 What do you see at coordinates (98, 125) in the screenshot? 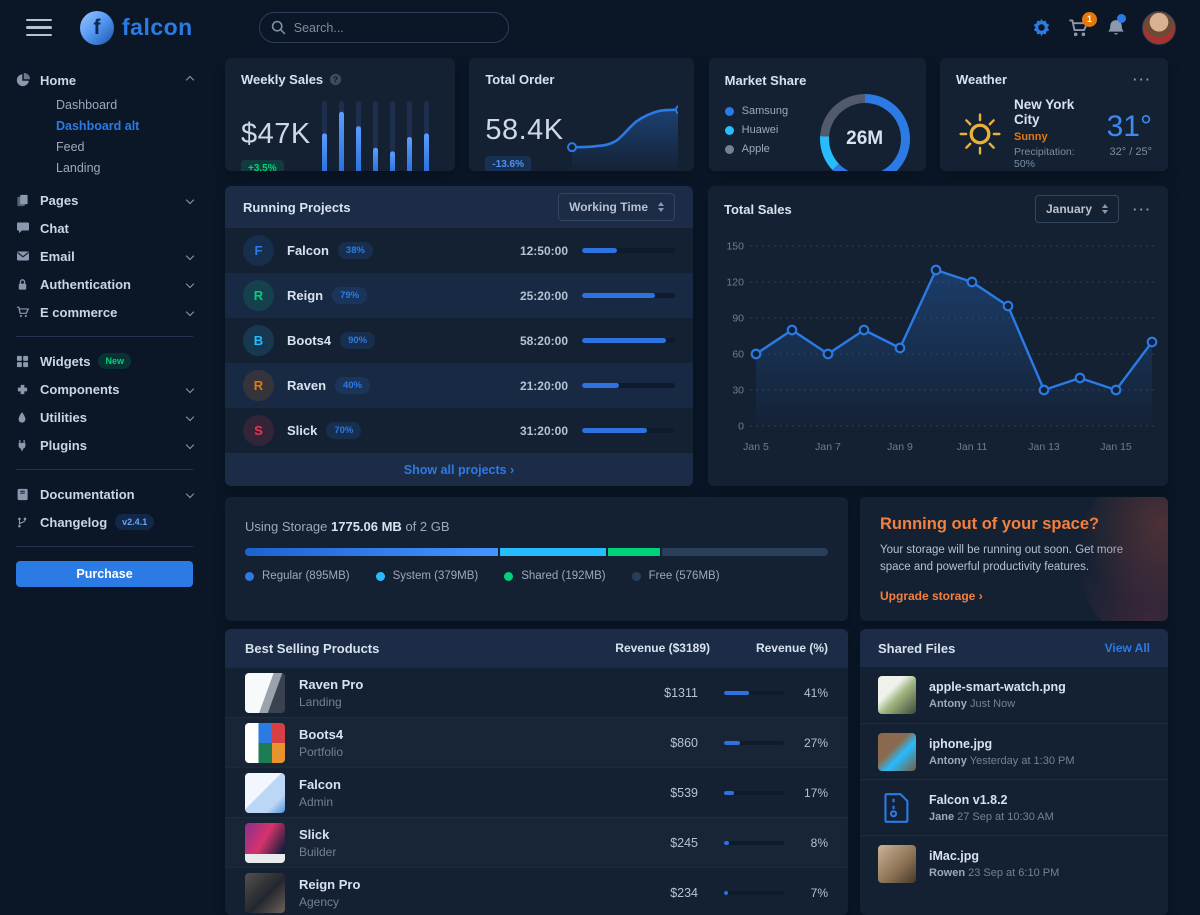
I see `sidebar-item-dashboard-alt: Dashboard alt` at bounding box center [98, 125].